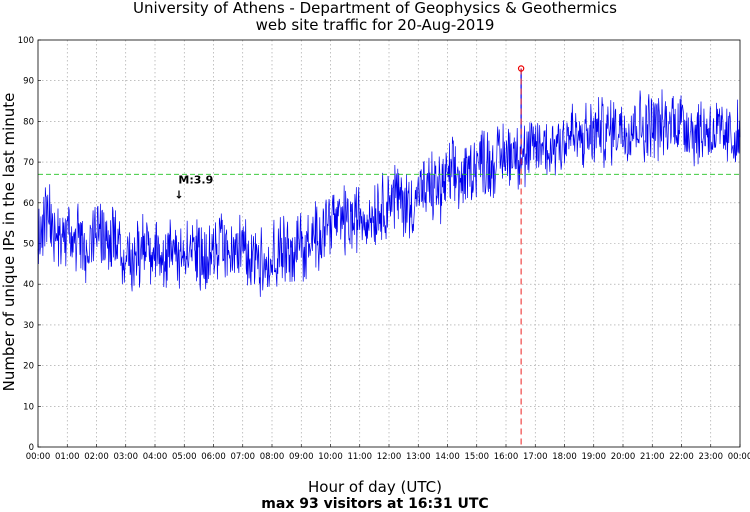  What do you see at coordinates (155, 457) in the screenshot?
I see `x-tick-label: 04:00` at bounding box center [155, 457].